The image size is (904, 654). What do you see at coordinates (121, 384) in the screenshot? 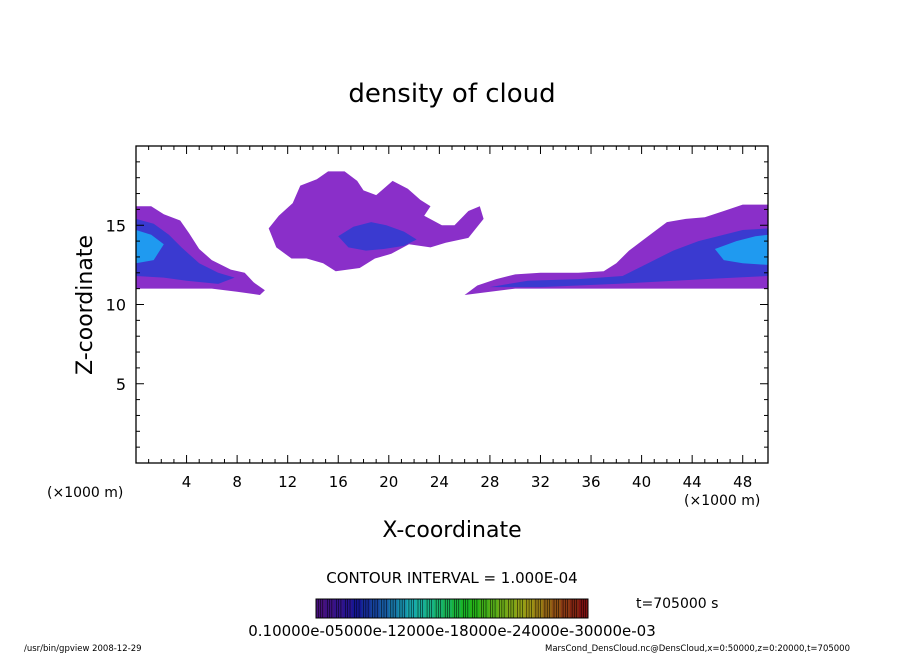
I see `y-tick-label: 5` at bounding box center [121, 384].